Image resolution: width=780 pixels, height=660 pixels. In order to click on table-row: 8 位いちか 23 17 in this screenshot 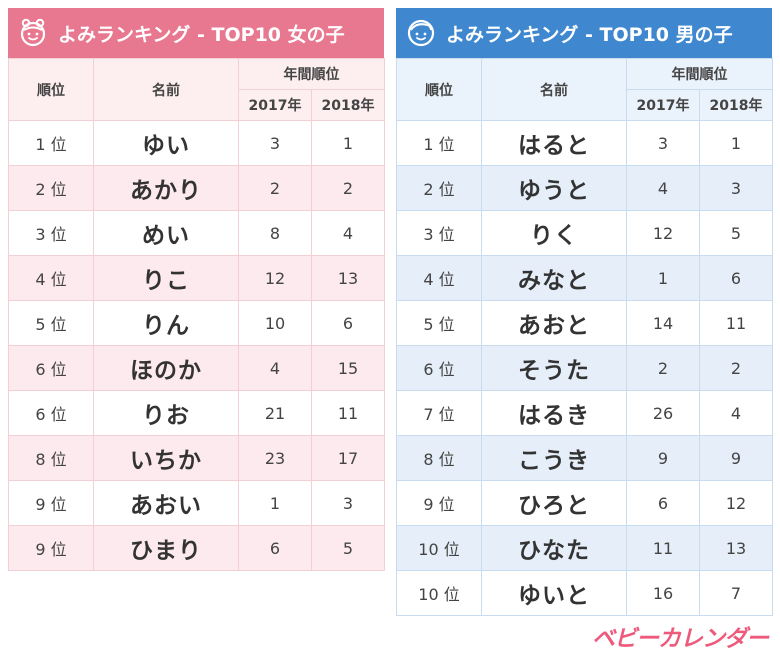, I will do `click(196, 458)`.